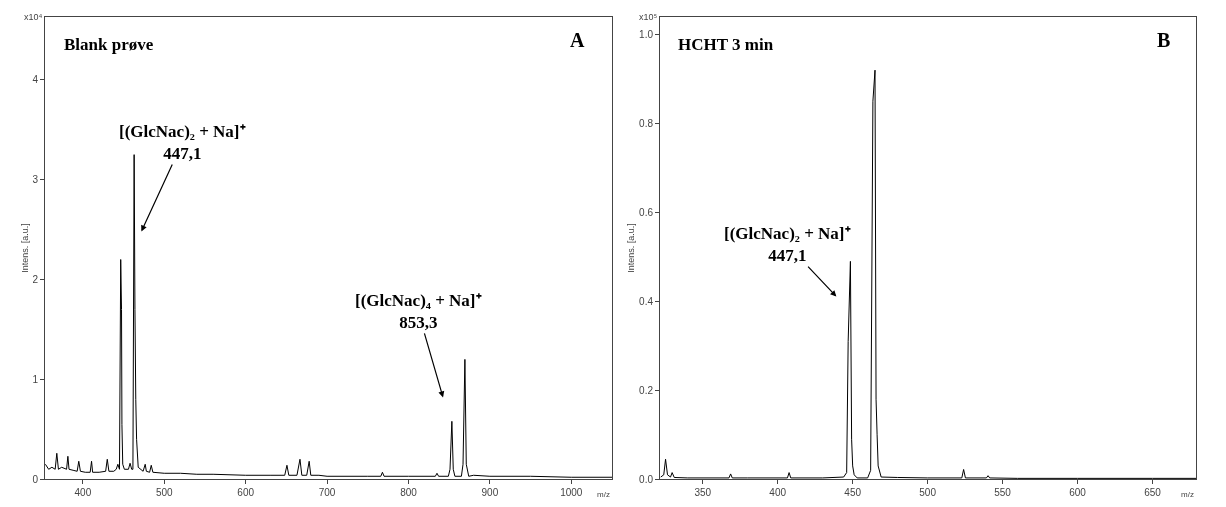  What do you see at coordinates (646, 301) in the screenshot?
I see `y-tick-label: 0.4` at bounding box center [646, 301].